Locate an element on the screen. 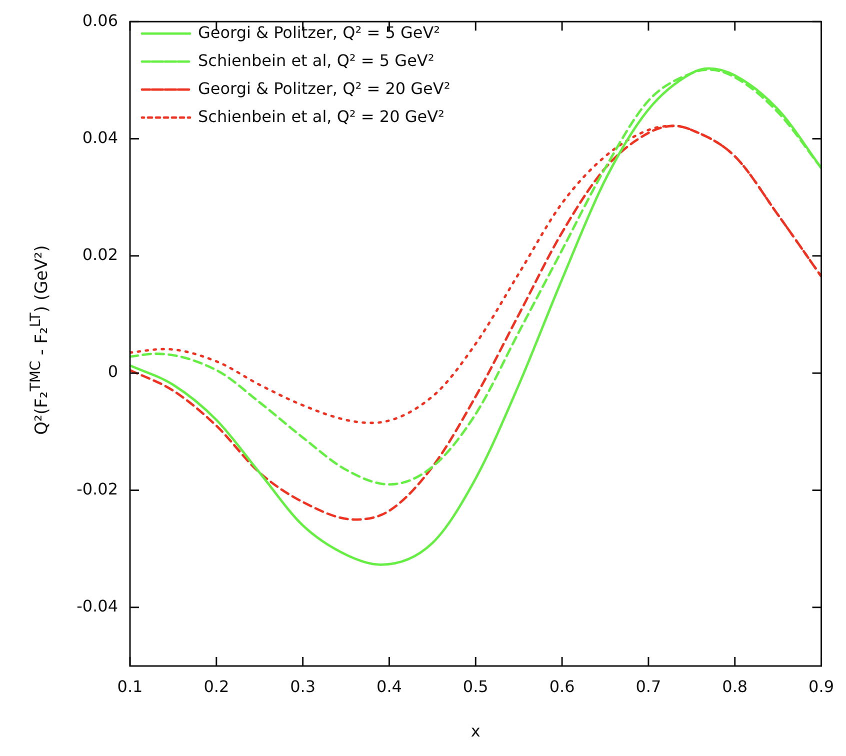  x-tick-label: 0.2 is located at coordinates (217, 686).